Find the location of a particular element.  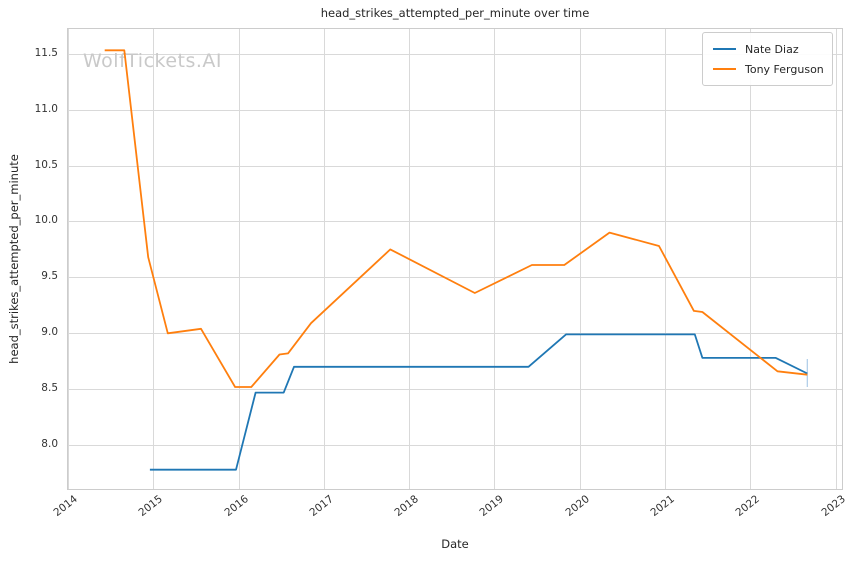

y-tick-label: 11.5 is located at coordinates (46, 52).